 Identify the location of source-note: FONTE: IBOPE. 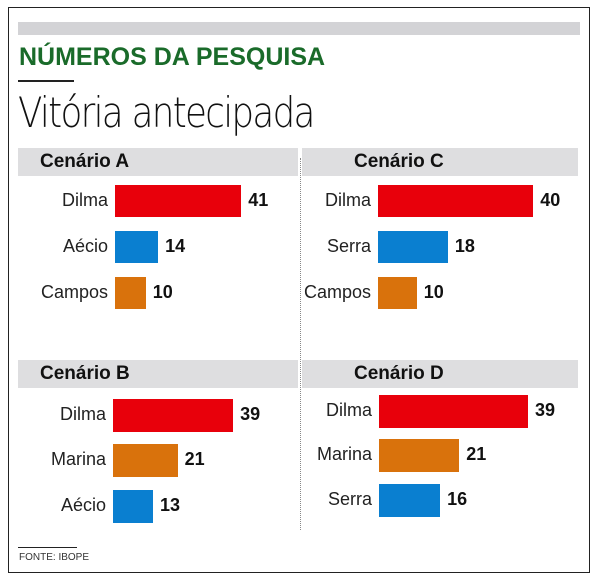
(54, 557).